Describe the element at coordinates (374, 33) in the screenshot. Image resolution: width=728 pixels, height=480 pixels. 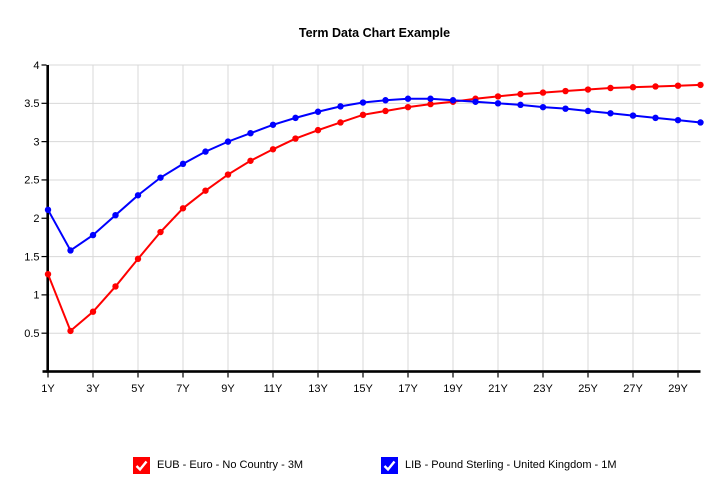
I see `chart-title: Term Data Chart Example` at that location.